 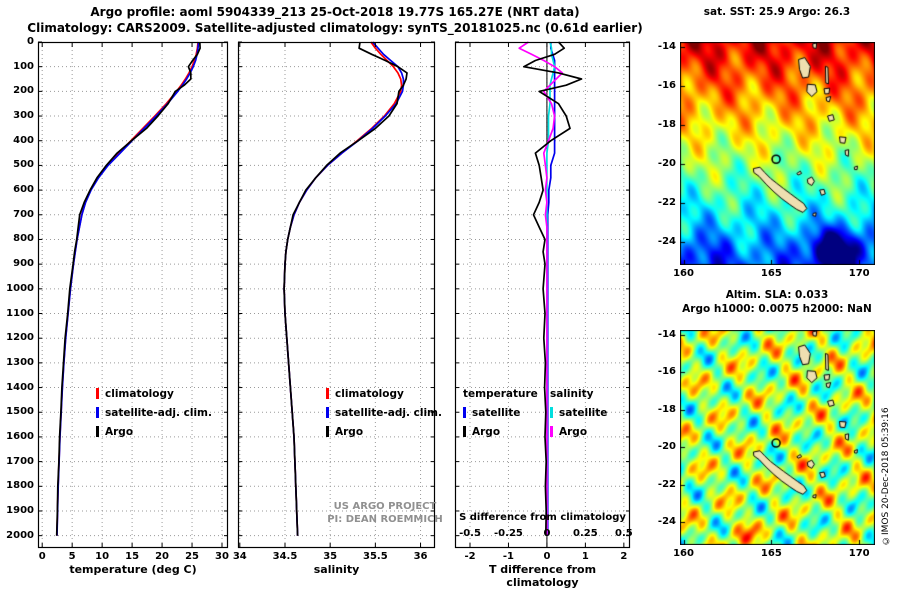 What do you see at coordinates (23, 116) in the screenshot?
I see `depth-tick-label: 300` at bounding box center [23, 116].